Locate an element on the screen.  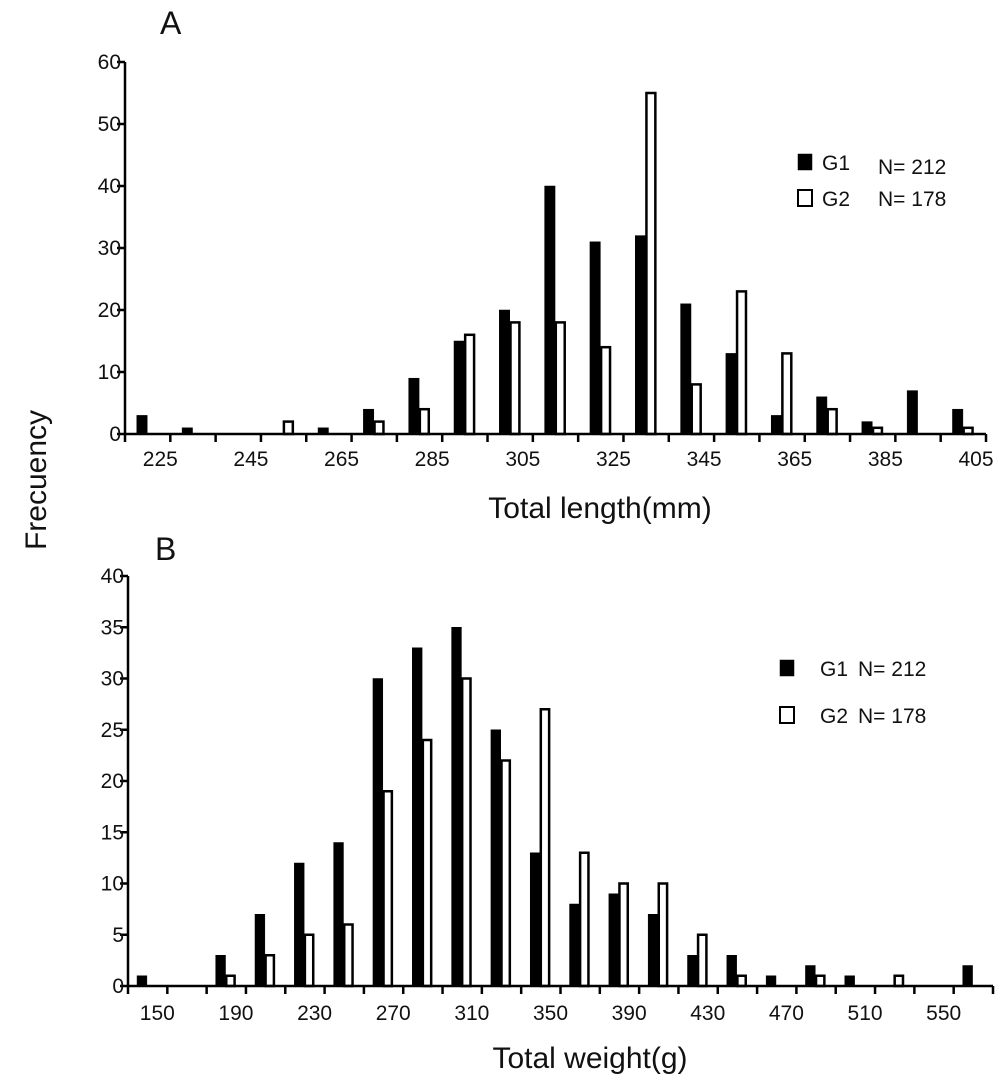
x-tick-label: 310 is located at coordinates (471, 1013).